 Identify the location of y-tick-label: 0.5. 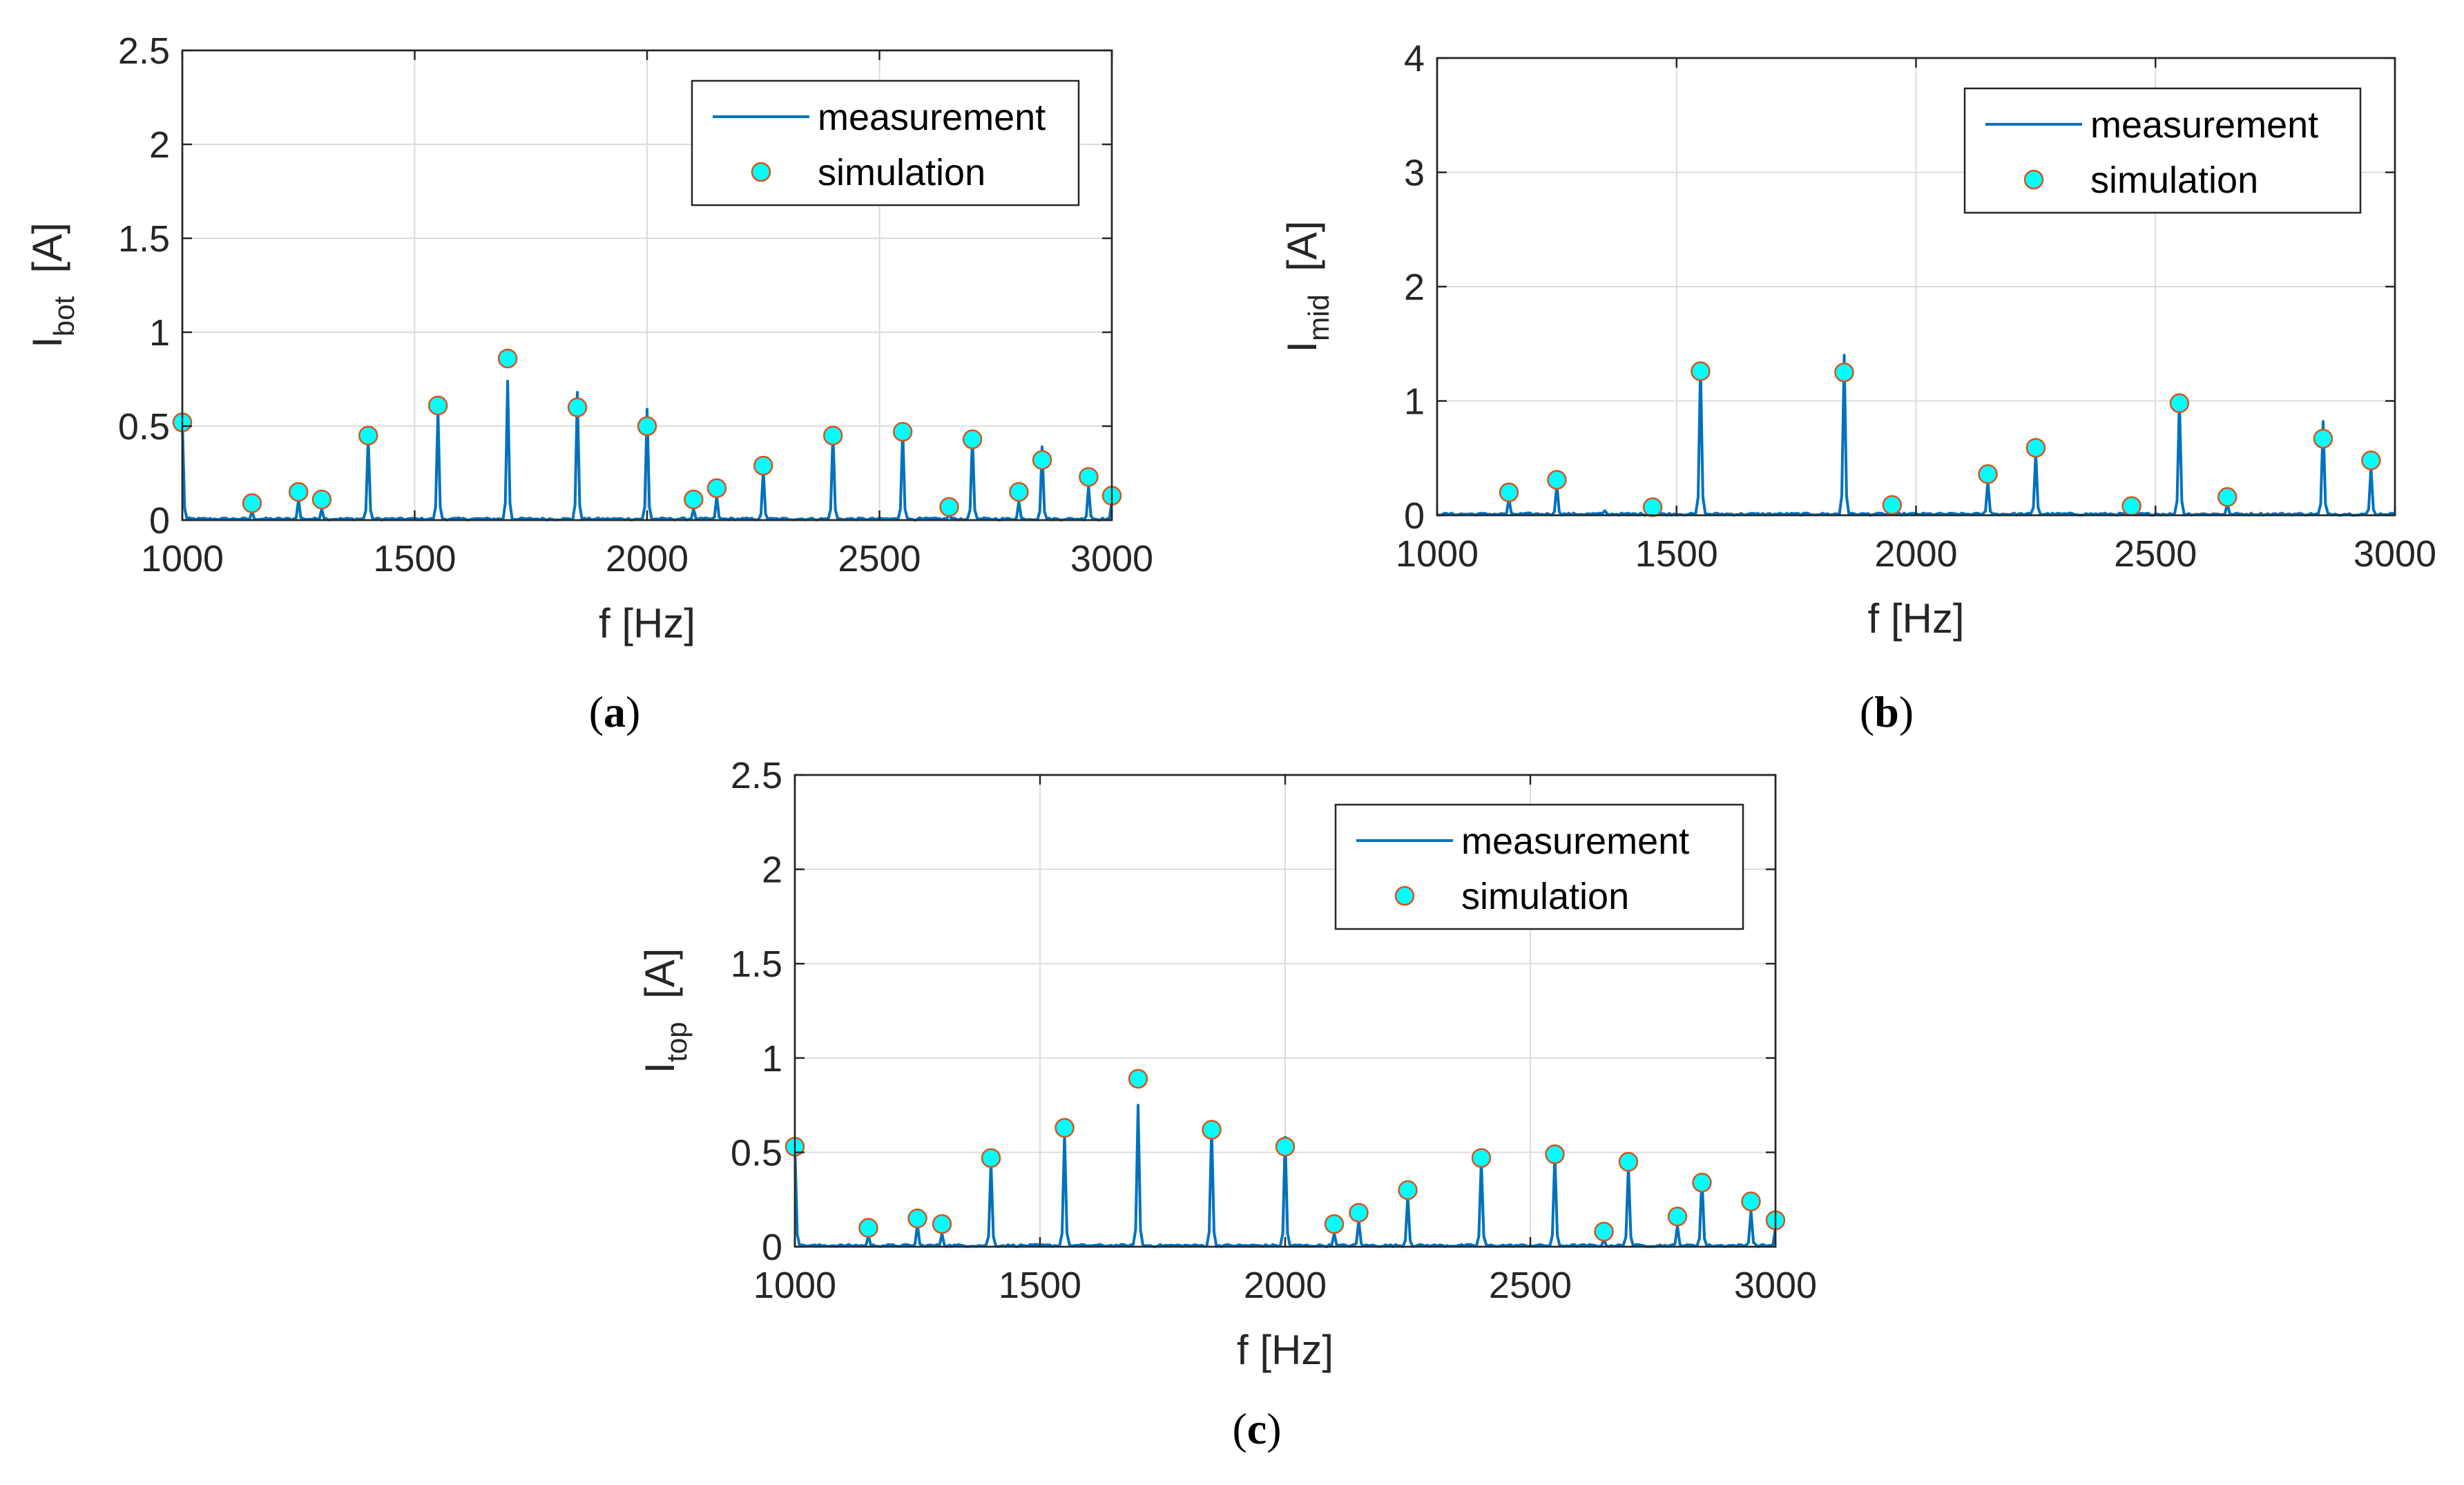
(756, 1152).